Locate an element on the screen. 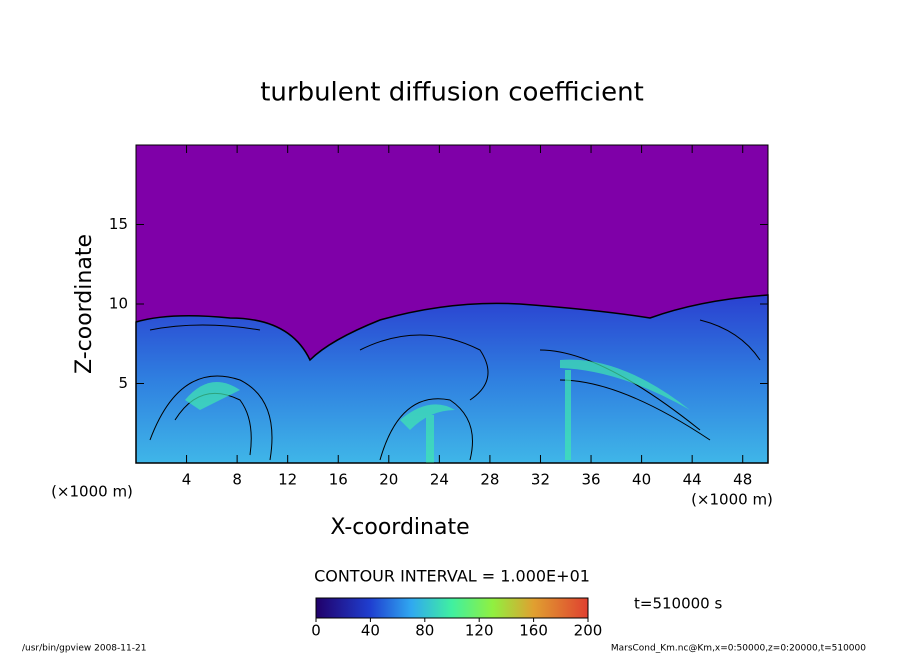 Image resolution: width=904 pixels, height=654 pixels. contour-lines is located at coordinates (455, 390).